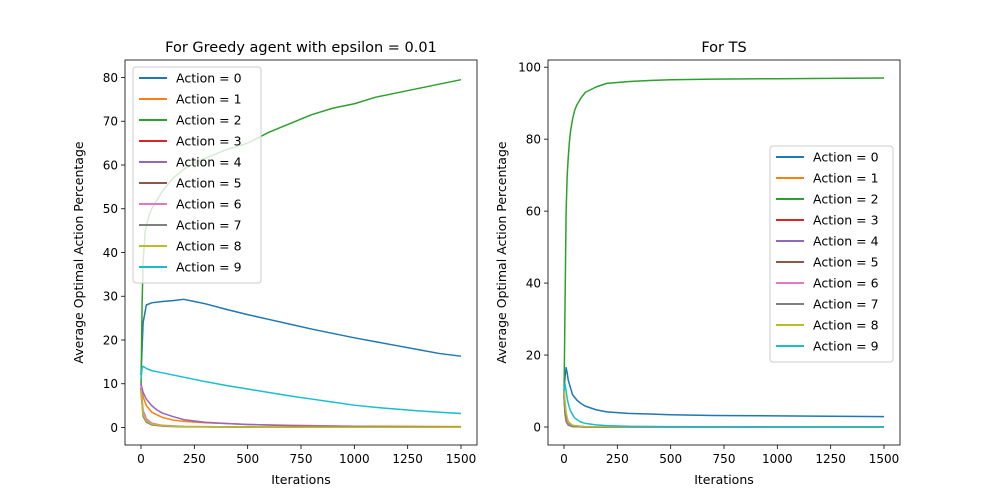 The width and height of the screenshot is (1000, 500). Describe the element at coordinates (110, 297) in the screenshot. I see `y-tick-label: 30` at that location.